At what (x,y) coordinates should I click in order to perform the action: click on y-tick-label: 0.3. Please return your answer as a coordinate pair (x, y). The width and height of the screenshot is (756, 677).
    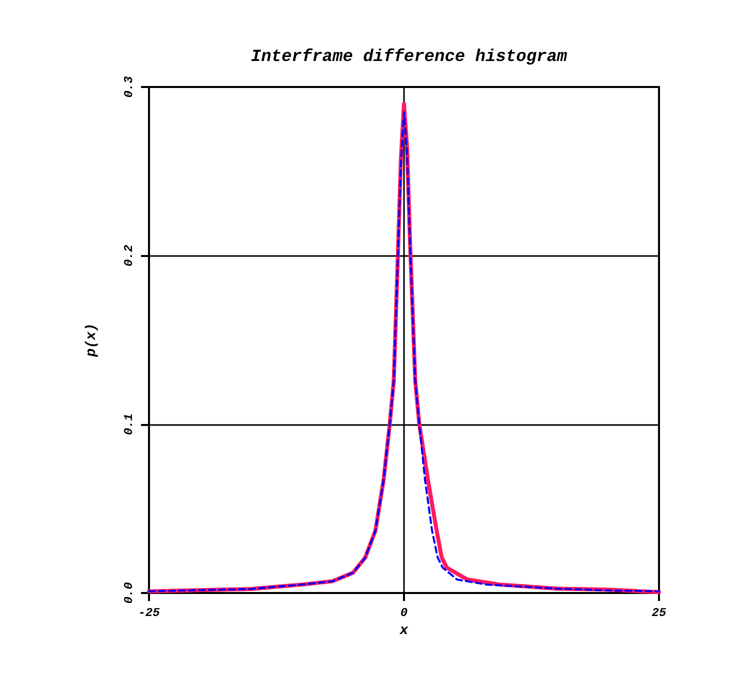
    Looking at the image, I should click on (129, 87).